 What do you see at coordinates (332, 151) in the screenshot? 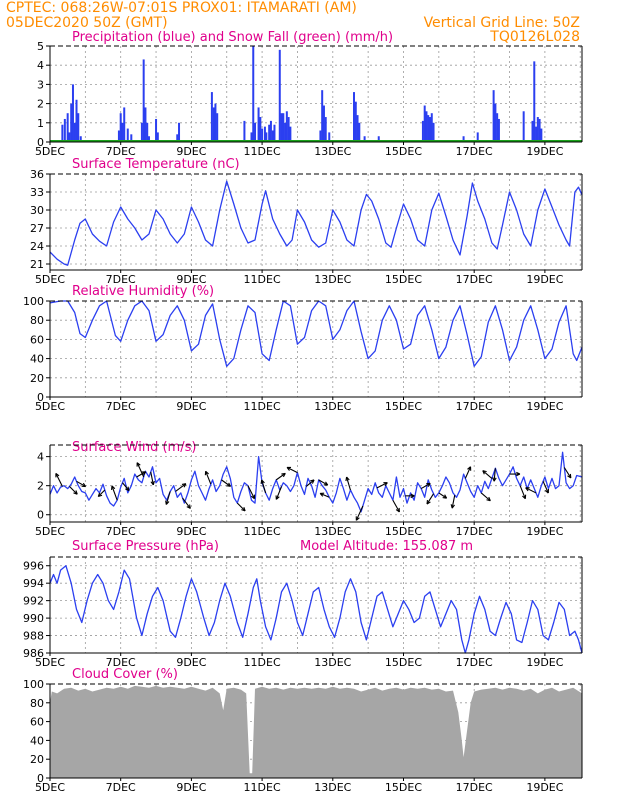
I see `precip-xtick-label: 13DEC` at bounding box center [332, 151].